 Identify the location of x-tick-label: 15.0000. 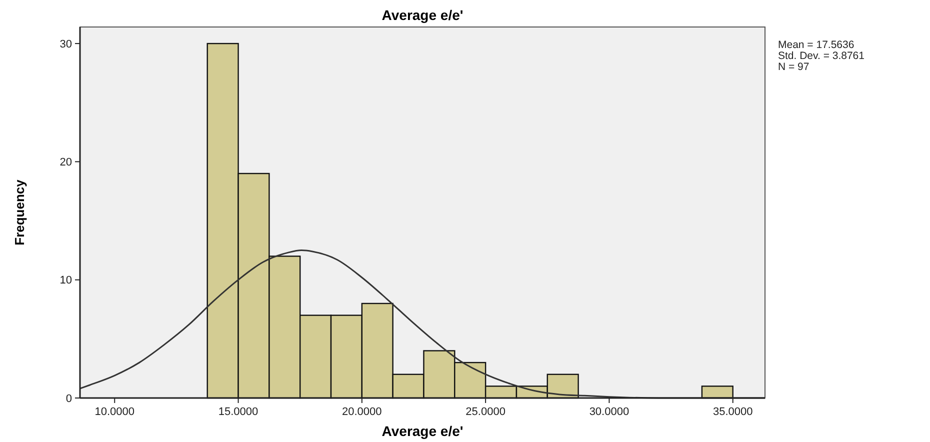
(238, 412).